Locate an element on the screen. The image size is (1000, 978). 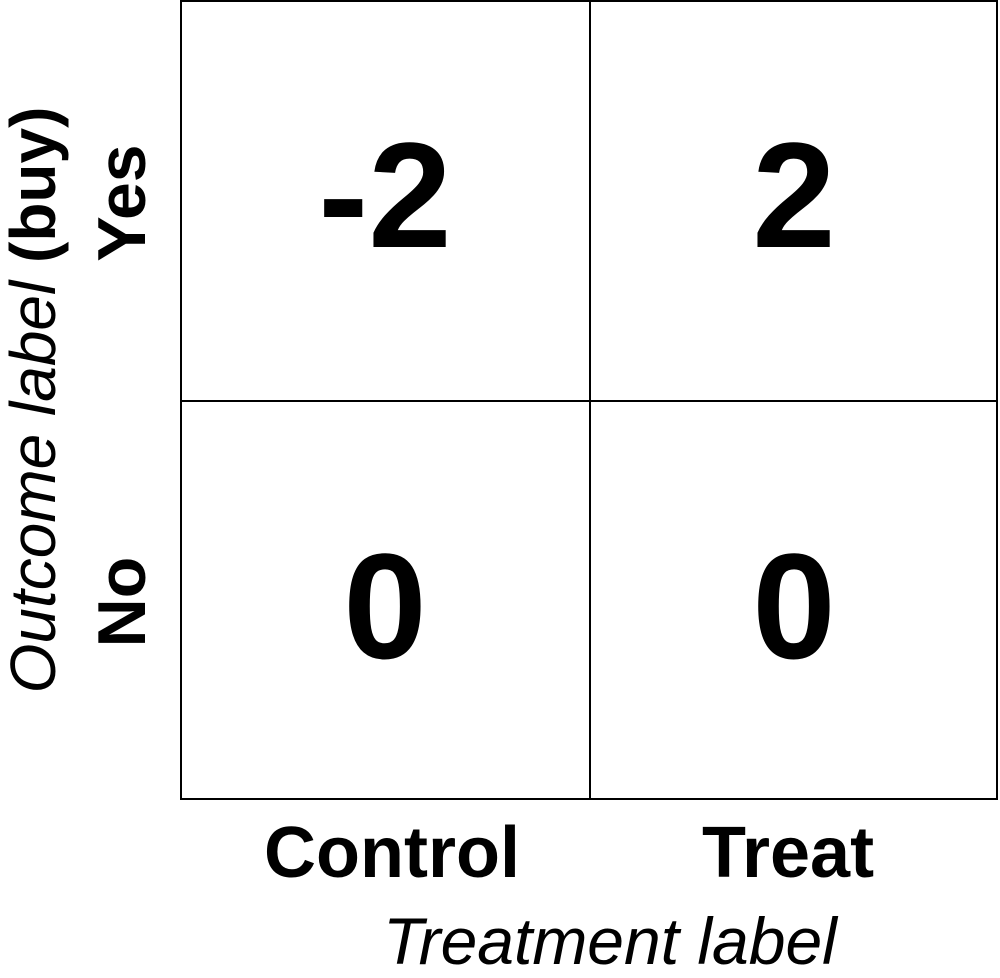
y-axis-title-suffix: (buy) is located at coordinates (34, 184).